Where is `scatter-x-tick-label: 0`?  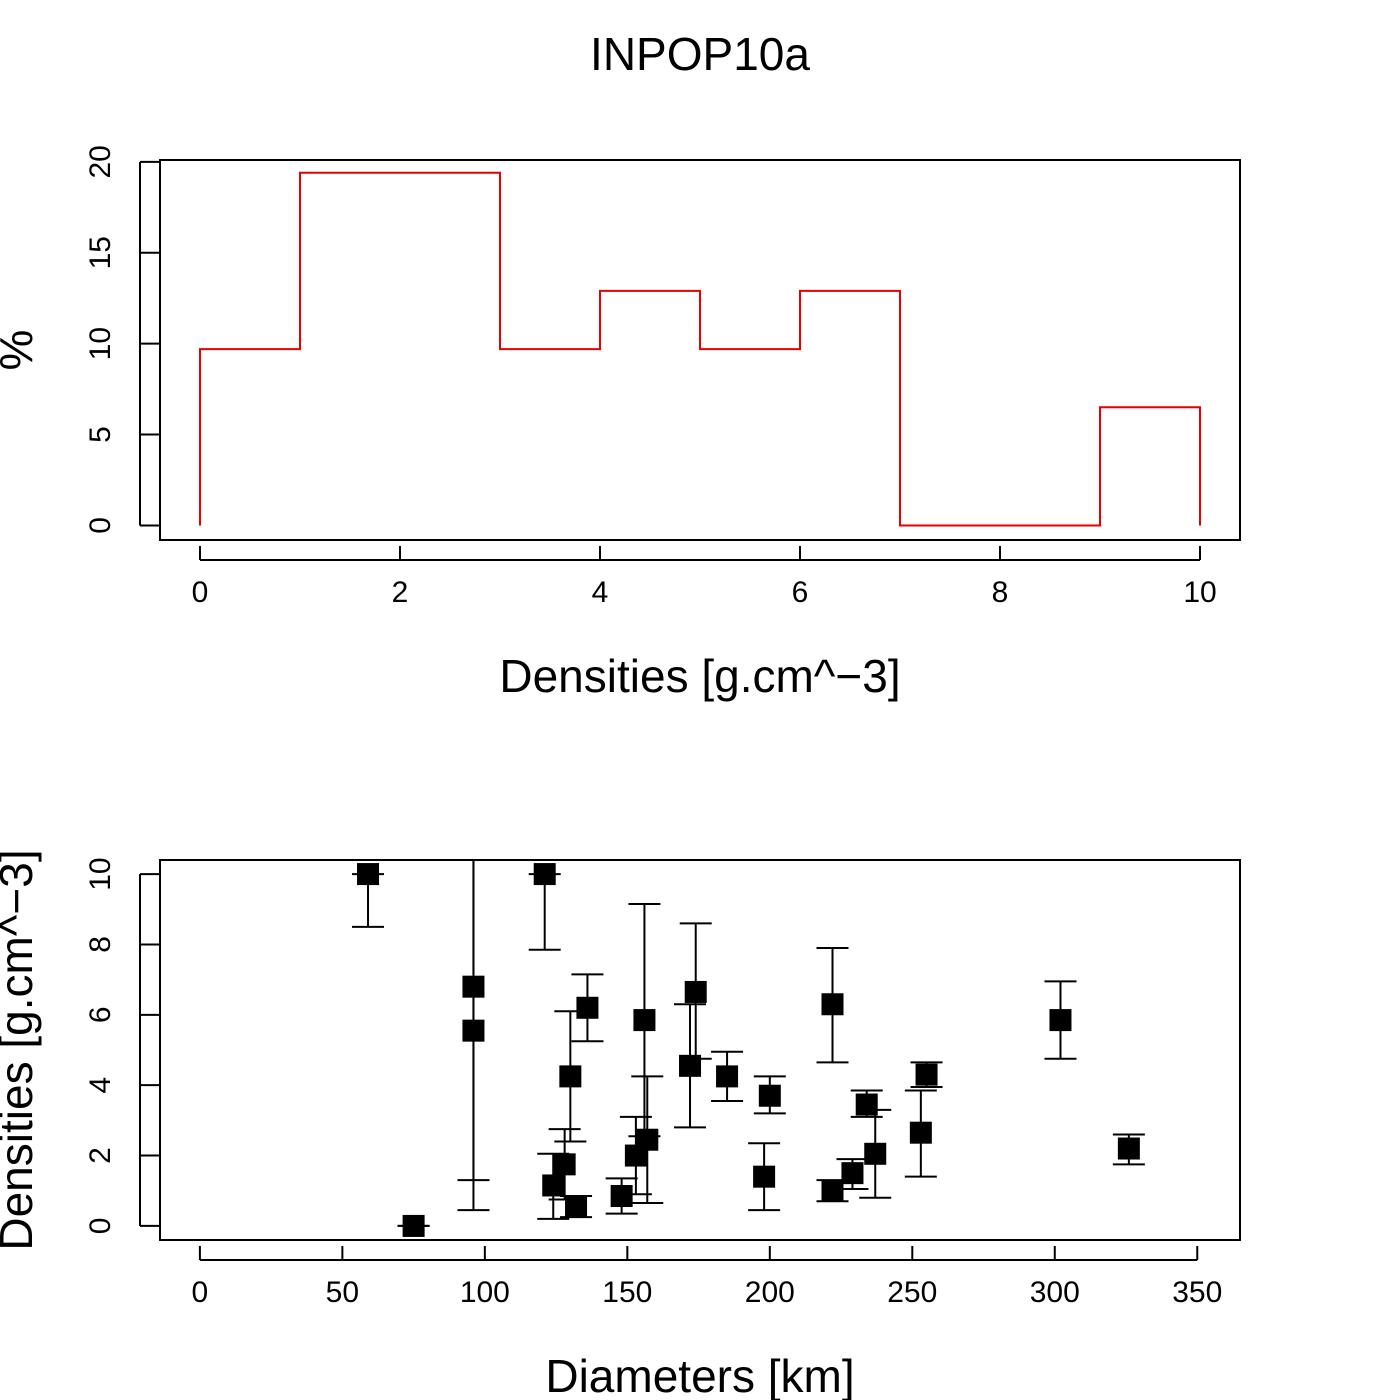
scatter-x-tick-label: 0 is located at coordinates (200, 1292).